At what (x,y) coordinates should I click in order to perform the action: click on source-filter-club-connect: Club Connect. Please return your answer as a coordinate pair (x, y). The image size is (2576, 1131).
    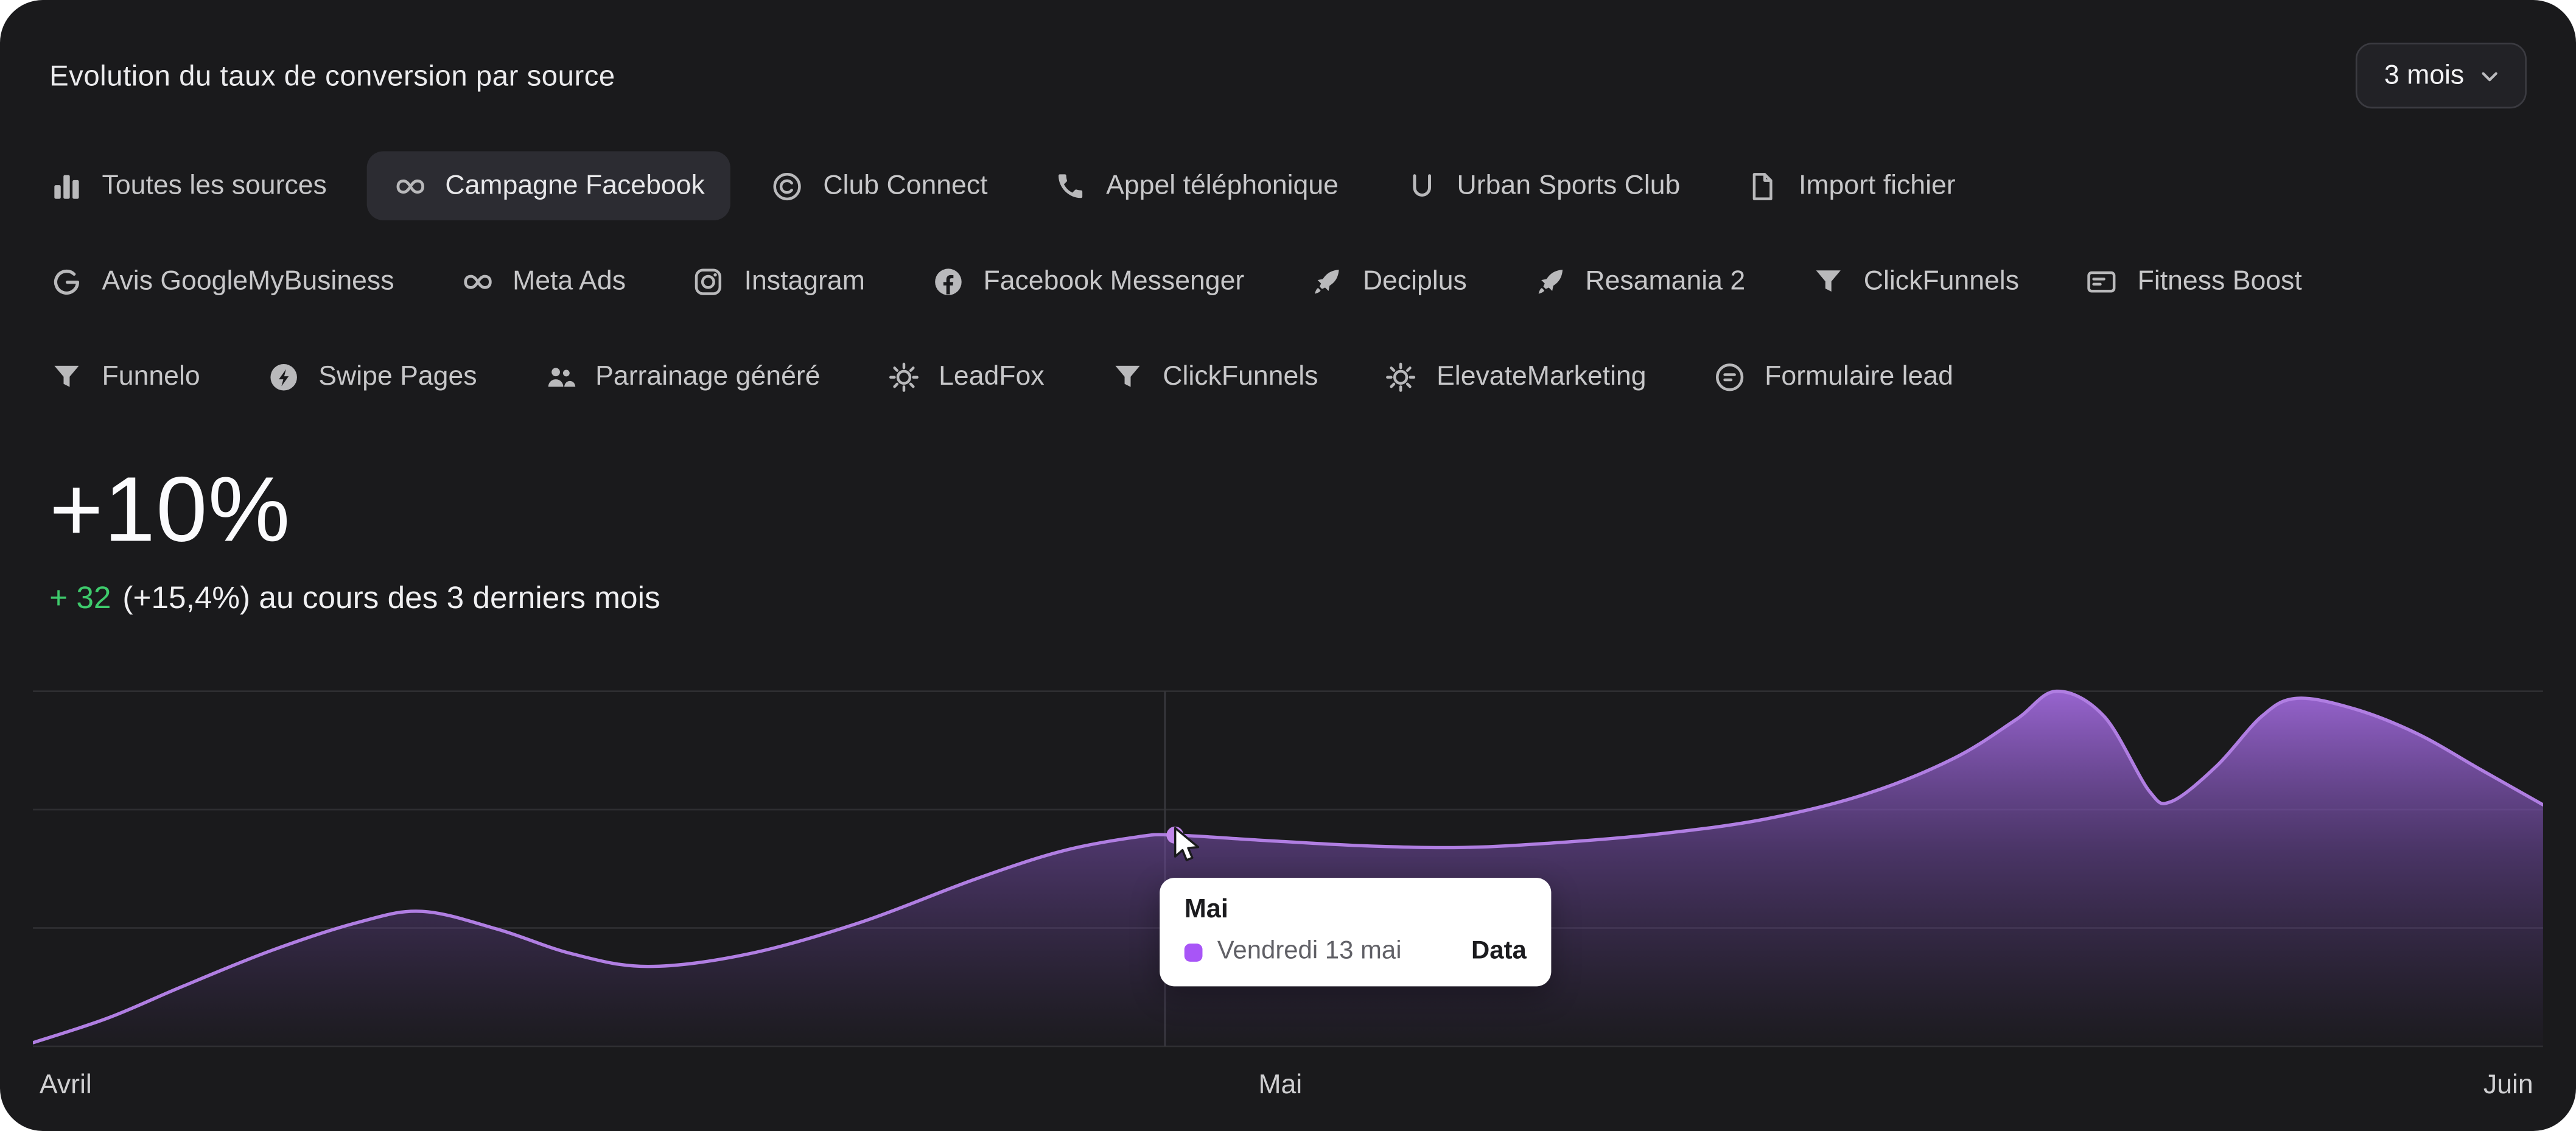
    Looking at the image, I should click on (879, 185).